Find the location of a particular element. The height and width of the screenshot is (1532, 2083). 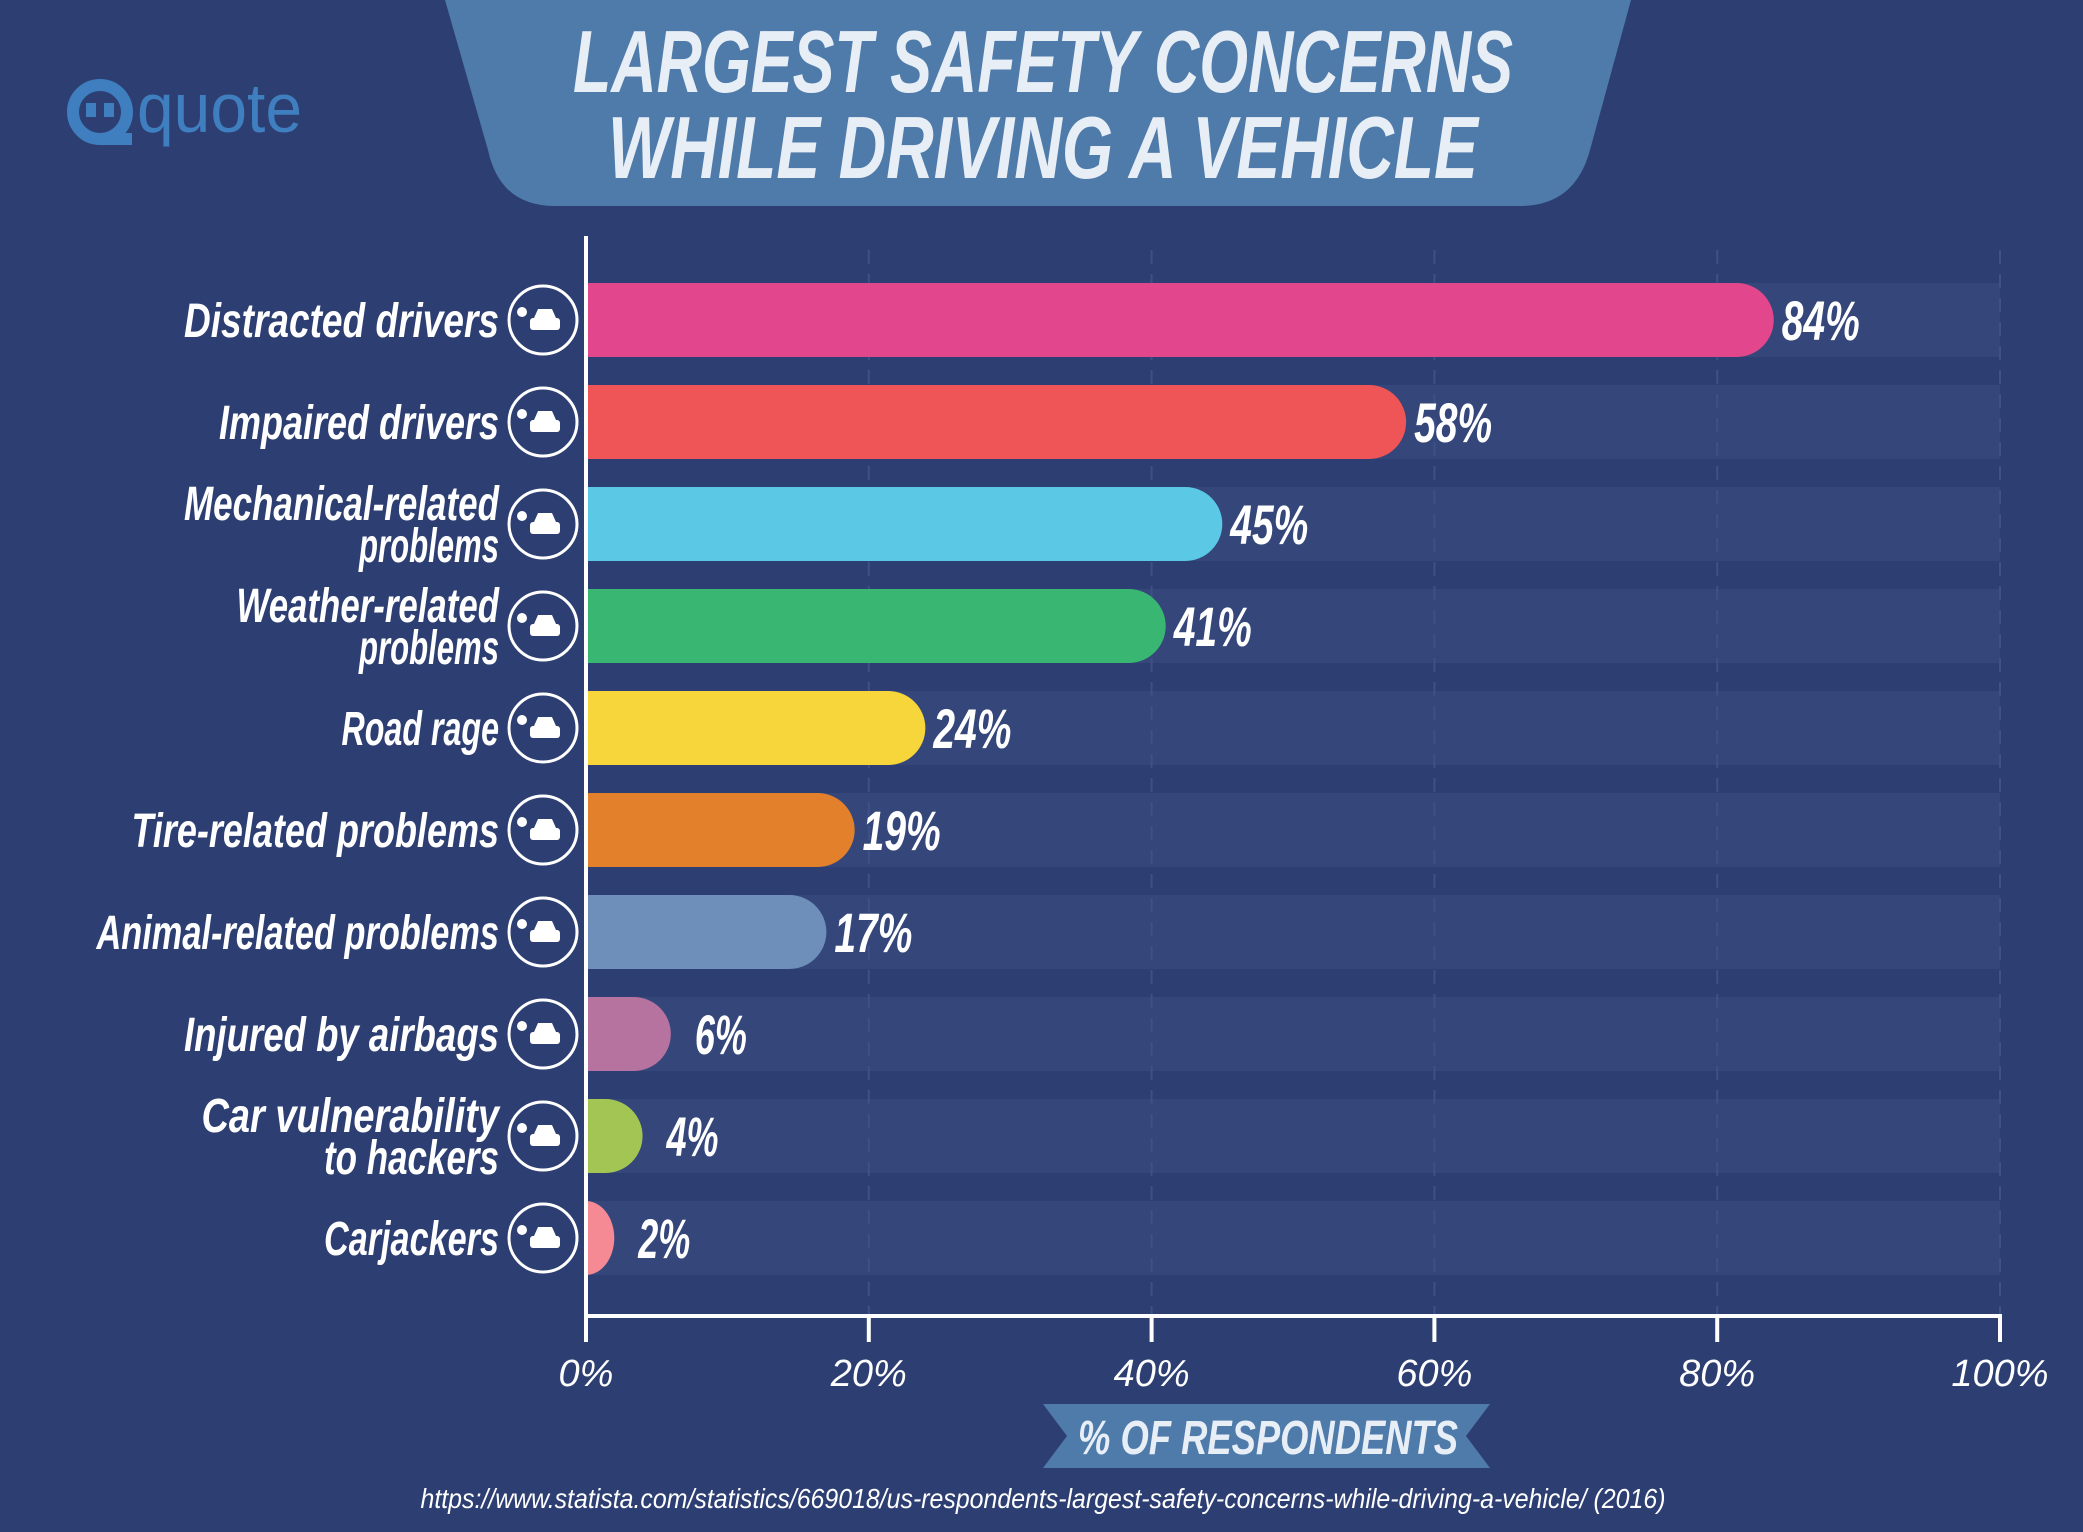

value-label: 4% is located at coordinates (692, 1136).